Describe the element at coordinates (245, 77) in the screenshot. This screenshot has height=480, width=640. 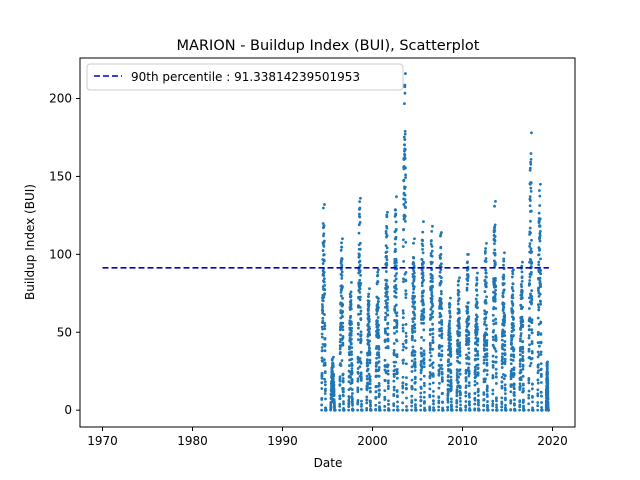
I see `legend-label: 90th percentile : 91.33814239501953` at that location.